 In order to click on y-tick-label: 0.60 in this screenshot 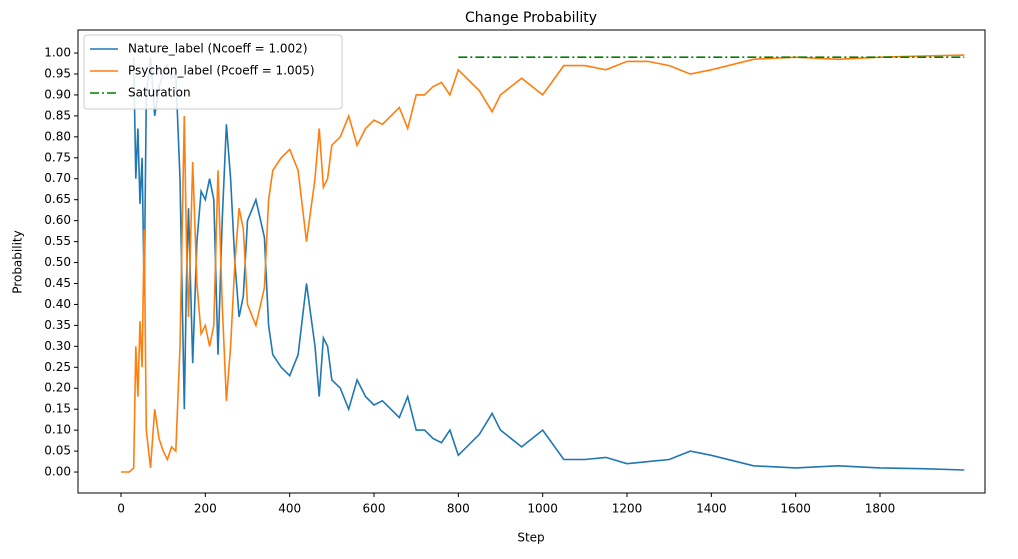, I will do `click(57, 220)`.